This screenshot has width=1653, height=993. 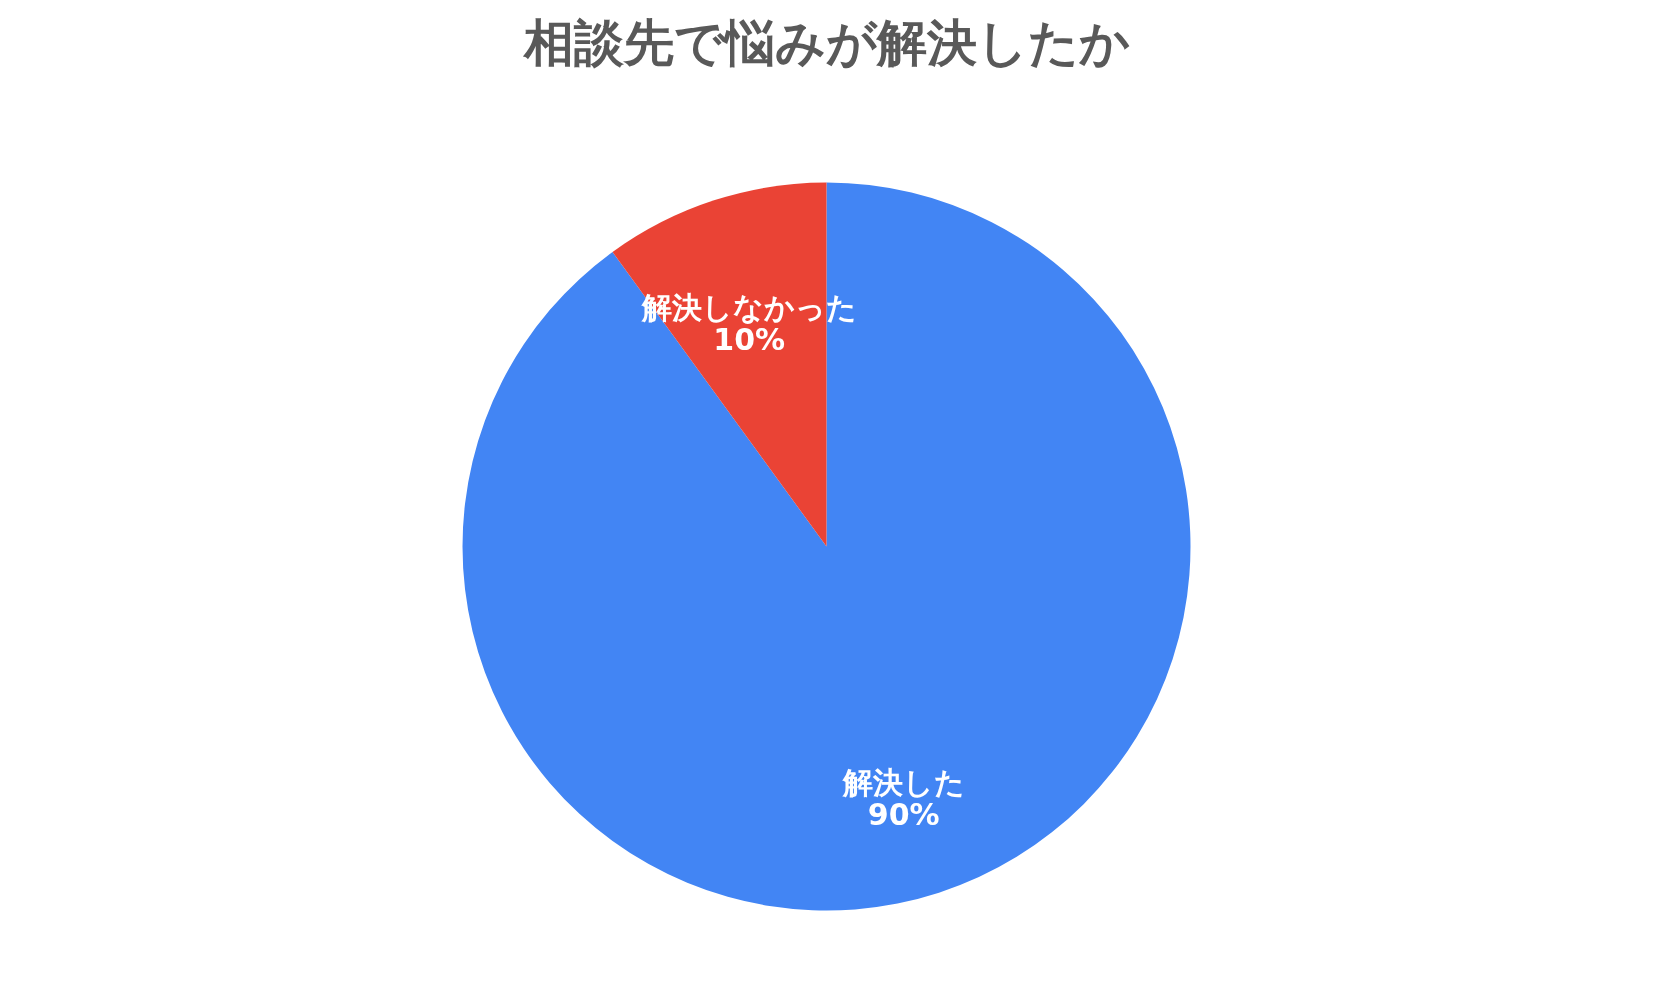 What do you see at coordinates (825, 43) in the screenshot?
I see `chart-title: 相談先で悩みが解決したか` at bounding box center [825, 43].